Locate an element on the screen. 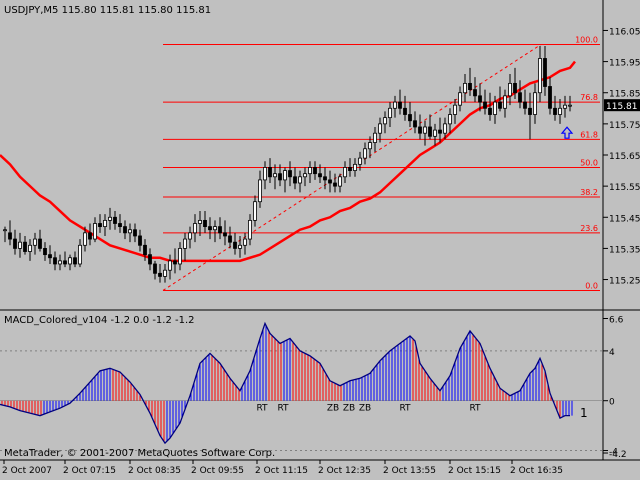 The height and width of the screenshot is (484, 640). macd-axis-label: 6.6 is located at coordinates (616, 320).